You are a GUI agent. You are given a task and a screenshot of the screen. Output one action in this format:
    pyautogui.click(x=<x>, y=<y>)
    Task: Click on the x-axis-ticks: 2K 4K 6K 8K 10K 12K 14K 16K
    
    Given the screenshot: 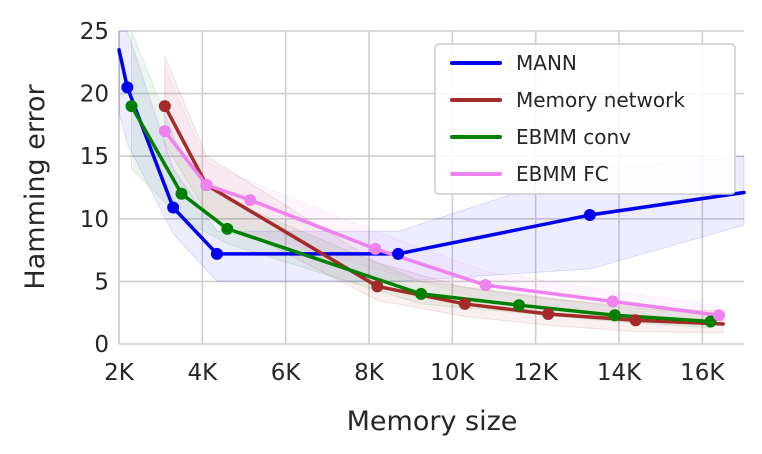 What is the action you would take?
    pyautogui.click(x=414, y=373)
    